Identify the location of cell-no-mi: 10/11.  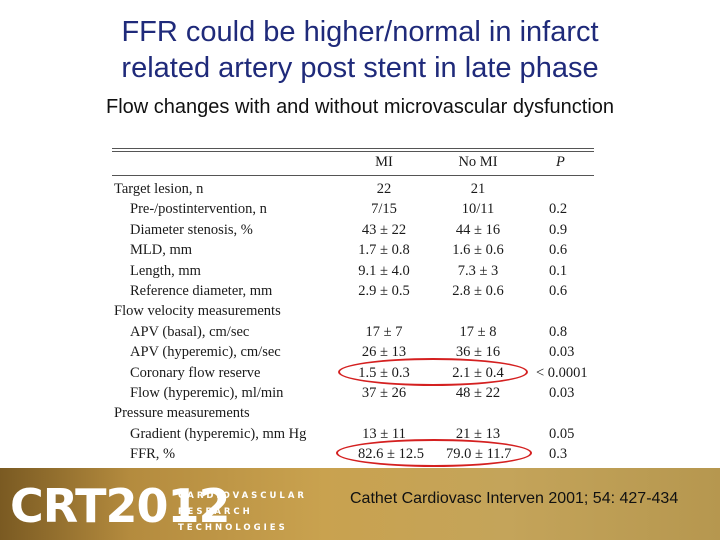
(478, 209).